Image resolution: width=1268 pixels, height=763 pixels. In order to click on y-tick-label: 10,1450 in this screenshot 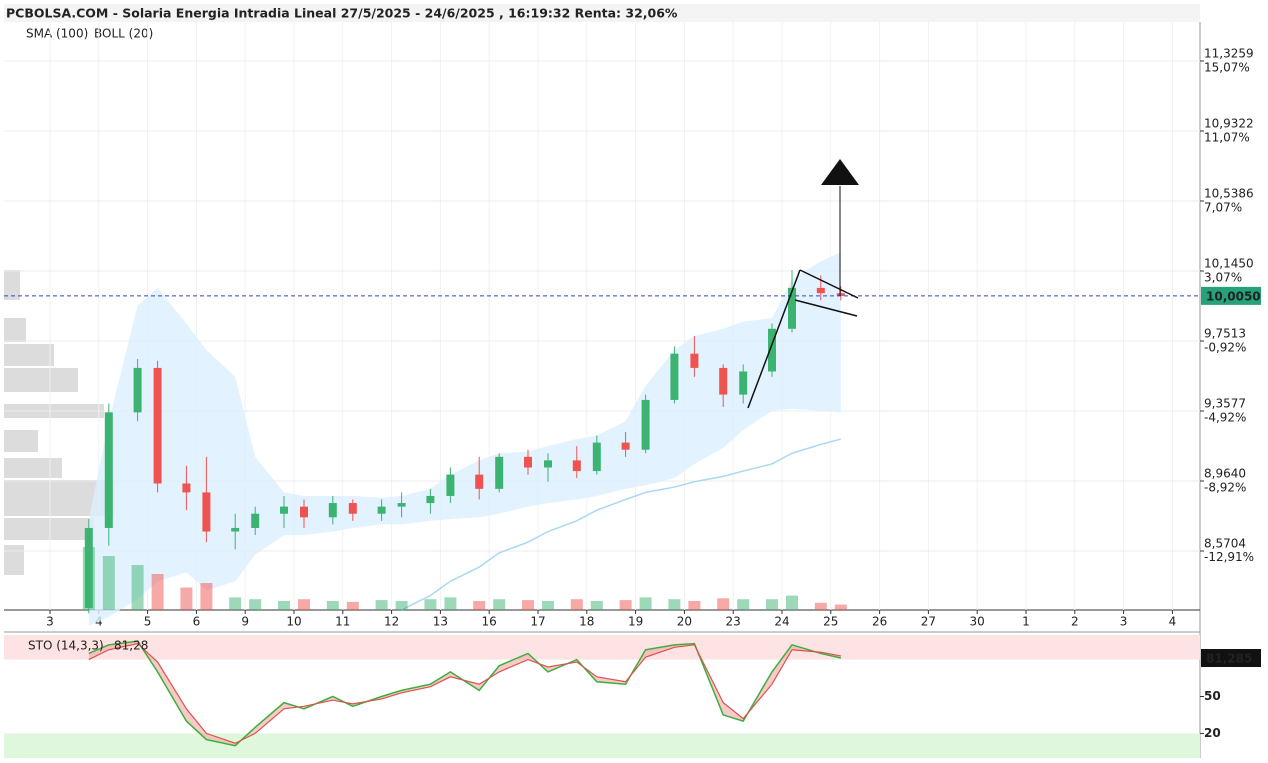, I will do `click(1229, 263)`.